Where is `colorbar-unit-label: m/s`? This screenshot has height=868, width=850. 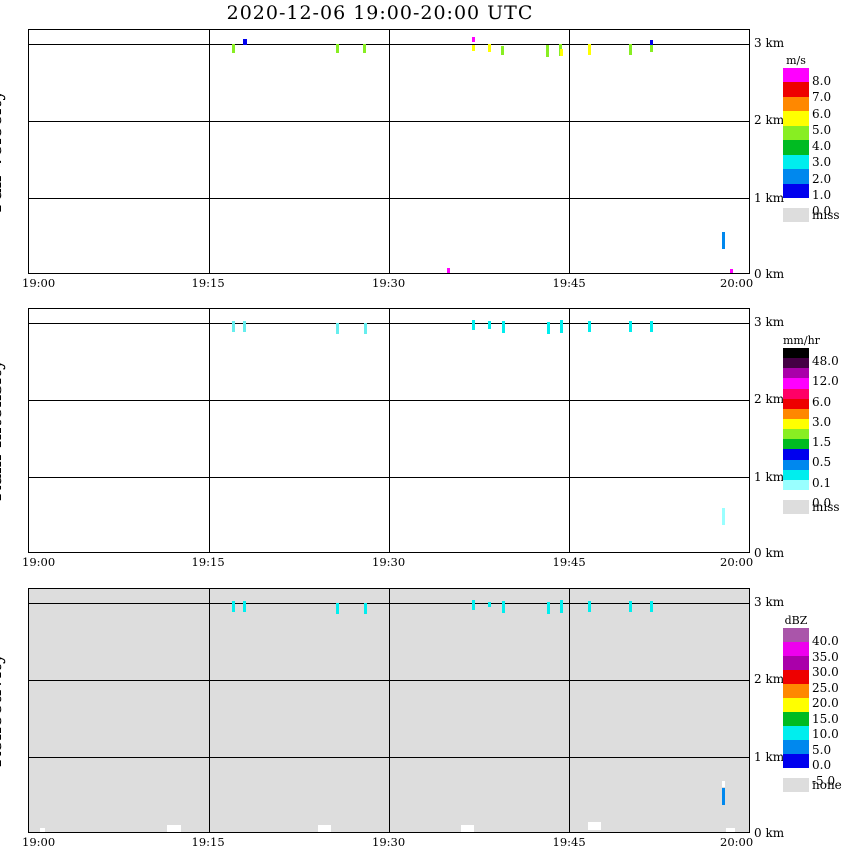 colorbar-unit-label: m/s is located at coordinates (796, 60).